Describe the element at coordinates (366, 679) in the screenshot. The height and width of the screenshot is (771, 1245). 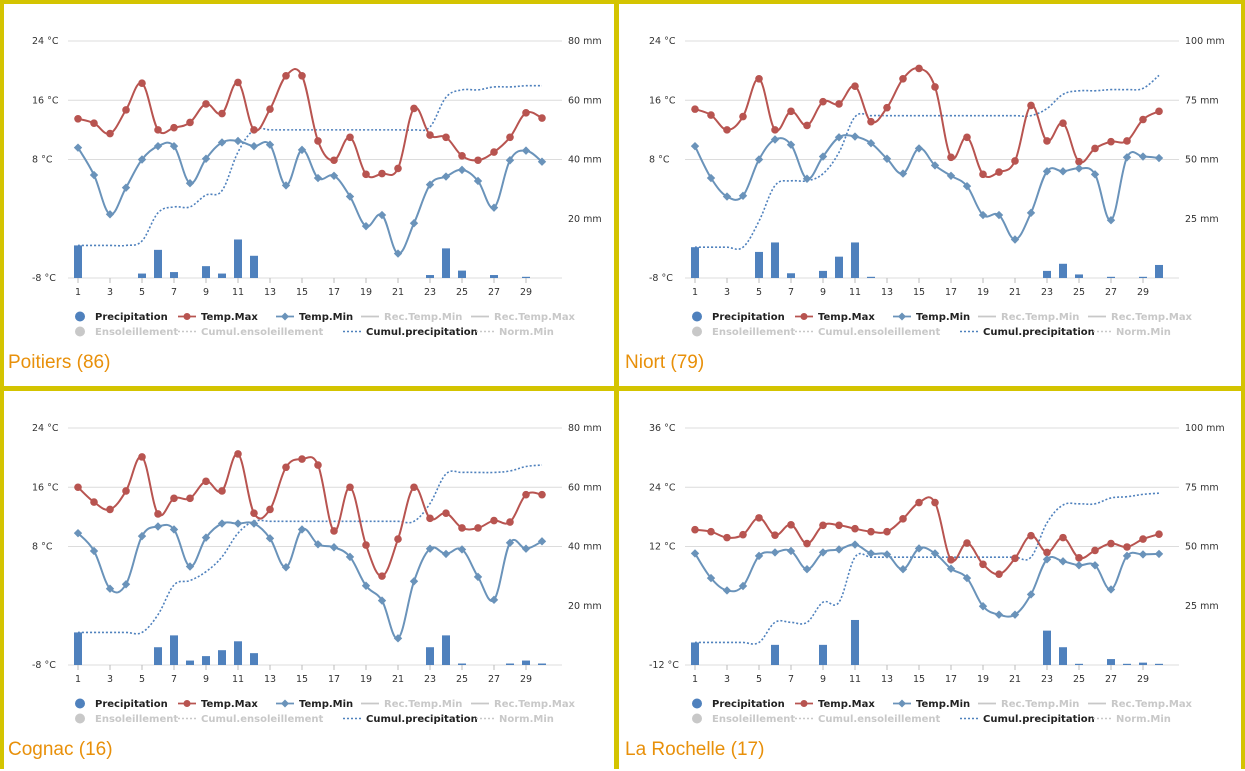
I see `x-tick-label: 19` at that location.